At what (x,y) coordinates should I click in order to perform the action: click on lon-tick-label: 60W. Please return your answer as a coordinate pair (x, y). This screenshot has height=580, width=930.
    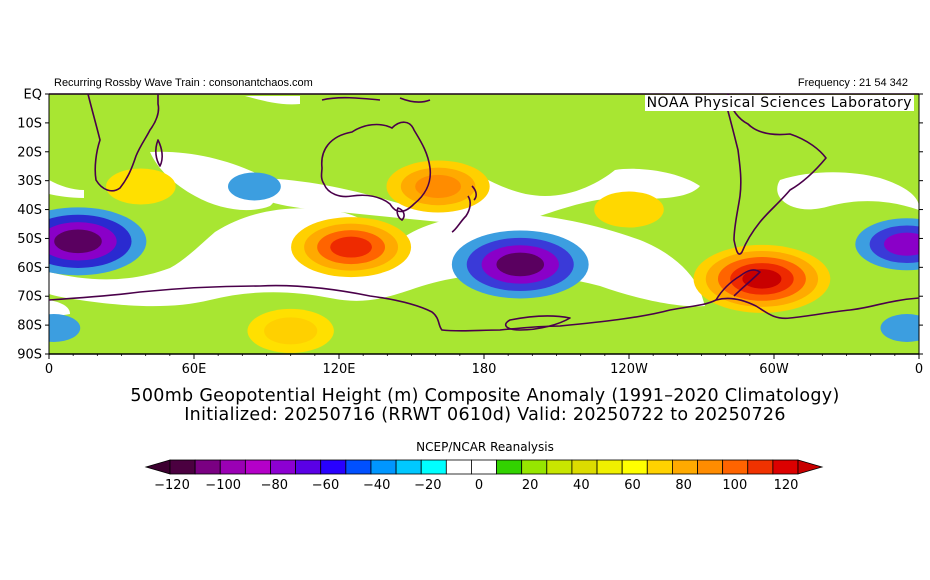
    Looking at the image, I should click on (774, 369).